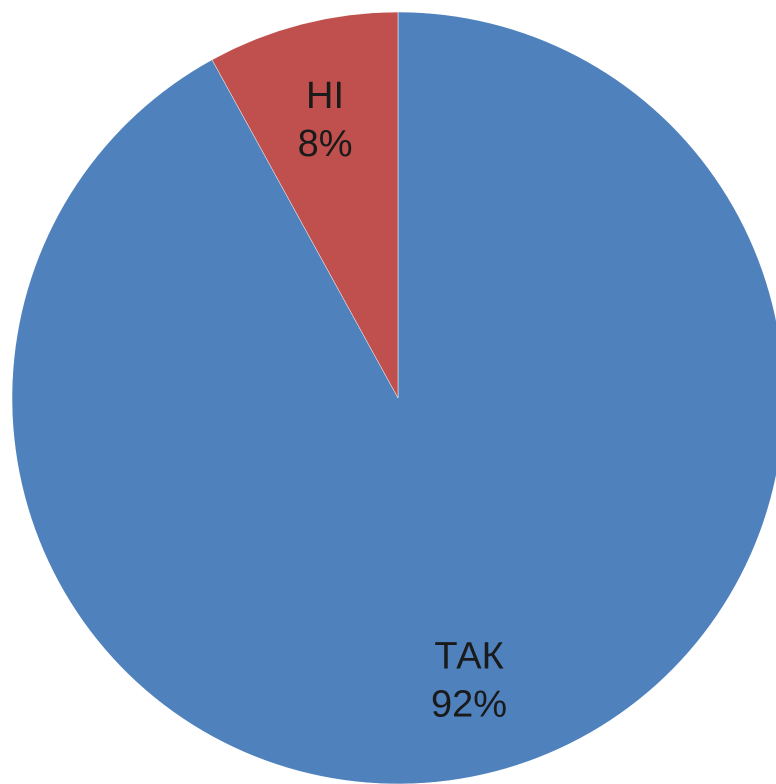 The height and width of the screenshot is (784, 776). I want to click on slice-category-label: НІ, so click(325, 96).